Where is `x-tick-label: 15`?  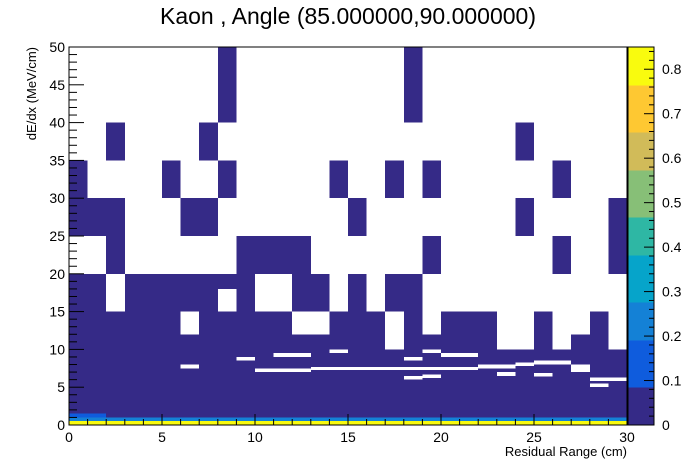 x-tick-label: 15 is located at coordinates (348, 437).